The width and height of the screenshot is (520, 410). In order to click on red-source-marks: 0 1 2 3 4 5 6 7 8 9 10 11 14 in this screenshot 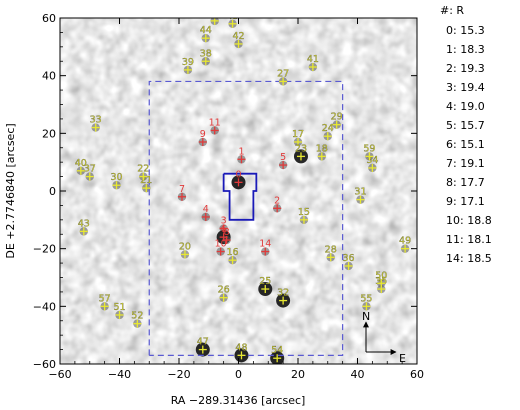, I will do `click(232, 186)`.